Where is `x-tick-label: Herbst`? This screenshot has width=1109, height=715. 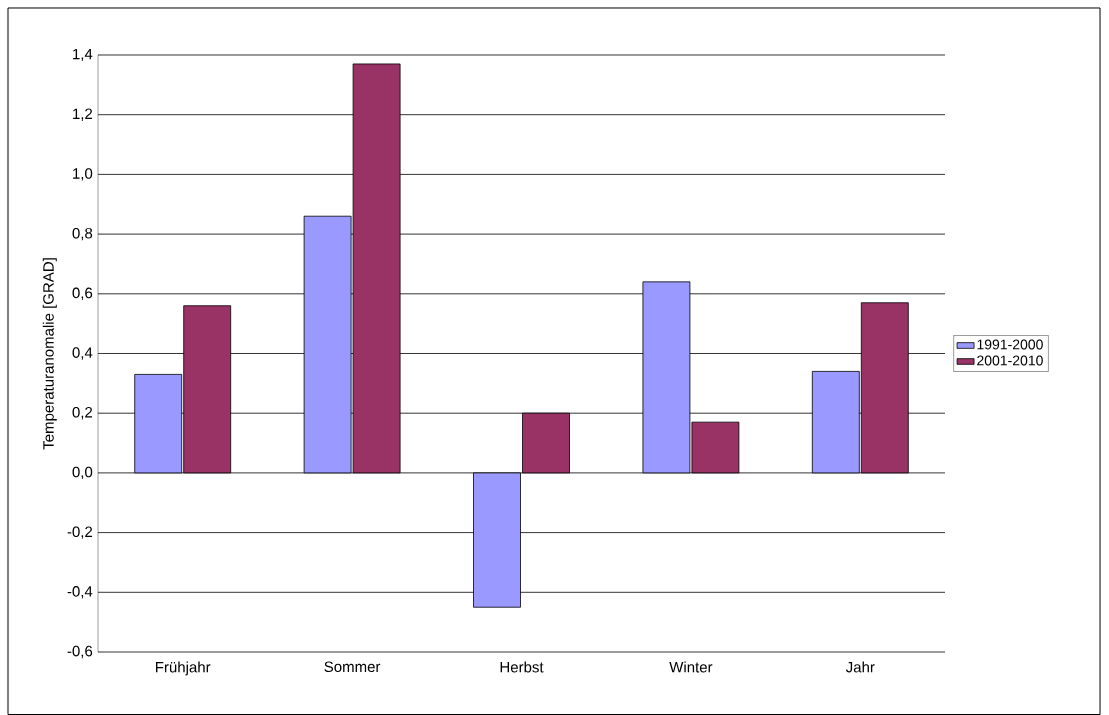
x-tick-label: Herbst is located at coordinates (522, 667).